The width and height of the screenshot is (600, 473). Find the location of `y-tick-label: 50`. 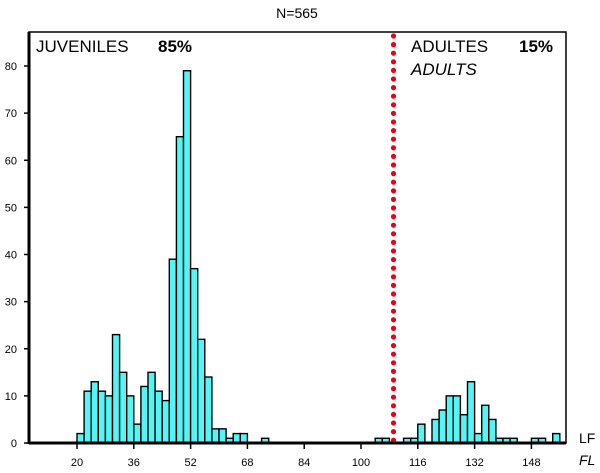

y-tick-label: 50 is located at coordinates (11, 208).